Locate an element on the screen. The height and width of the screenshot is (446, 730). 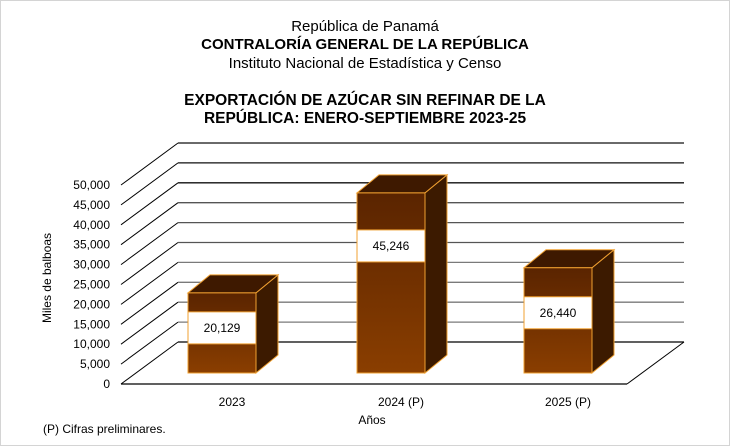
x-tick-label: 2023 is located at coordinates (232, 402).